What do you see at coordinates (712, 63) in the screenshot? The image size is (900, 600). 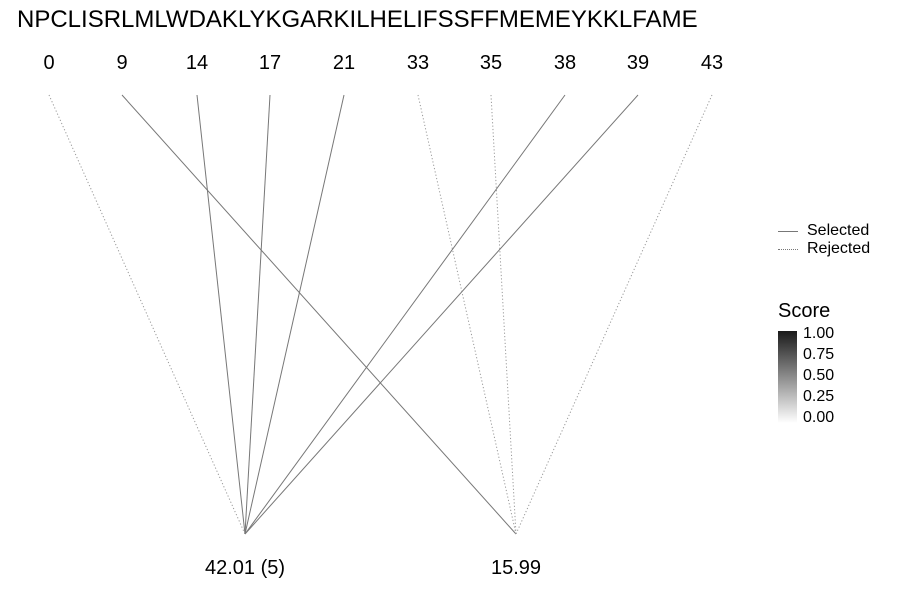 I see `position-label: 43` at bounding box center [712, 63].